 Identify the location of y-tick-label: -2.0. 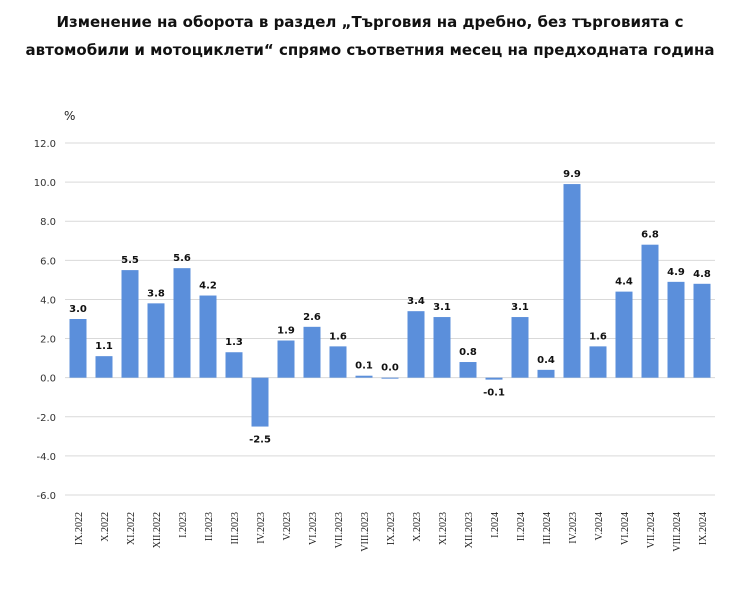
(46, 418).